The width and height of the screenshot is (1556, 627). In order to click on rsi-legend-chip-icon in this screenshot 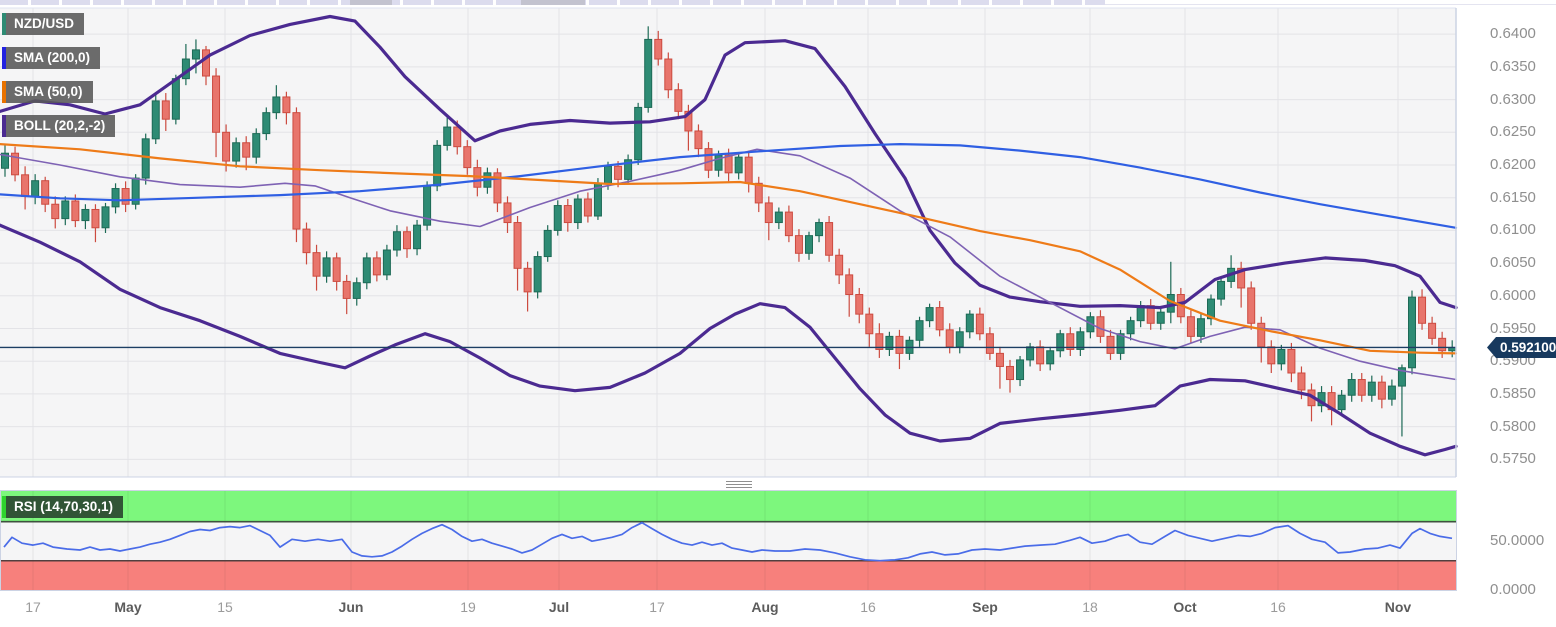, I will do `click(4, 507)`.